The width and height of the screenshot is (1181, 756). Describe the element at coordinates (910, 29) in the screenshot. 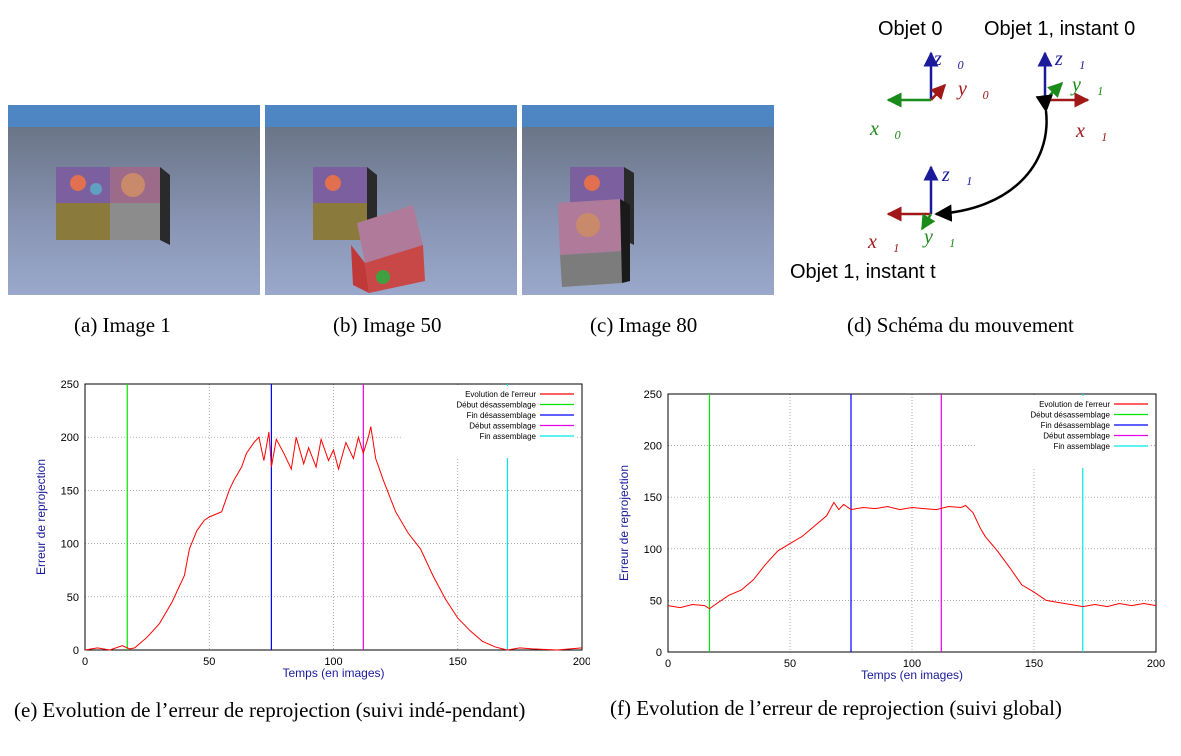

I see `label-obj0: Objet 0` at that location.